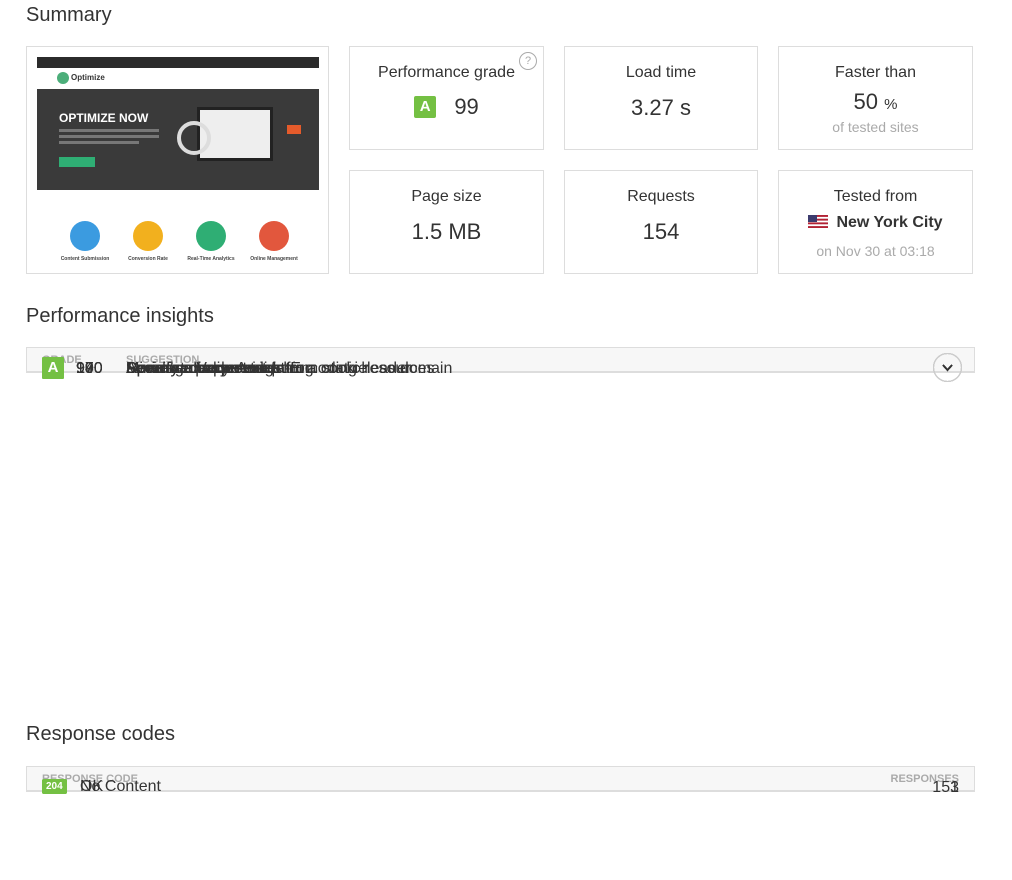 The image size is (1012, 880). I want to click on card-value: 50 %, so click(875, 102).